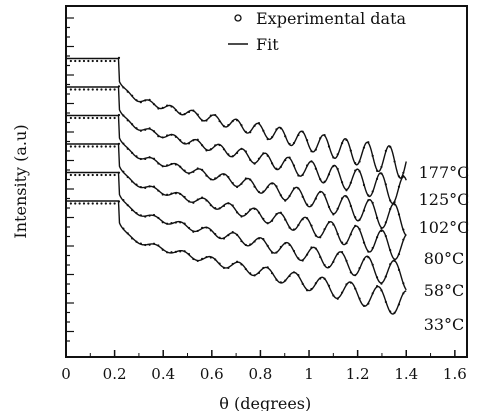 The height and width of the screenshot is (411, 481). Describe the element at coordinates (260, 374) in the screenshot. I see `x-tick-label: 0.8` at that location.